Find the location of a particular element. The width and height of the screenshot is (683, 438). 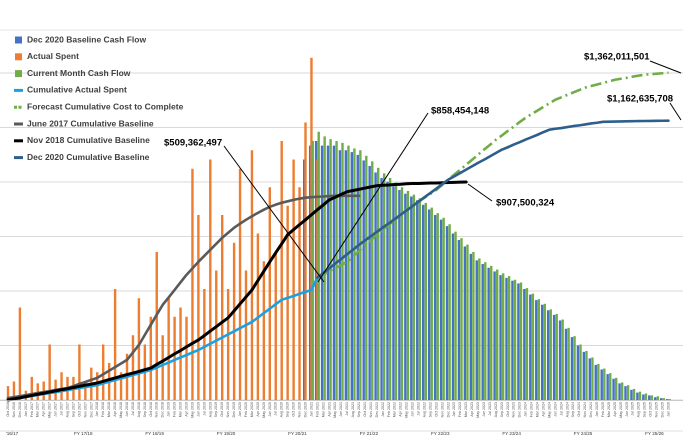

x-tick-label: Sep 2024 is located at coordinates (573, 409).